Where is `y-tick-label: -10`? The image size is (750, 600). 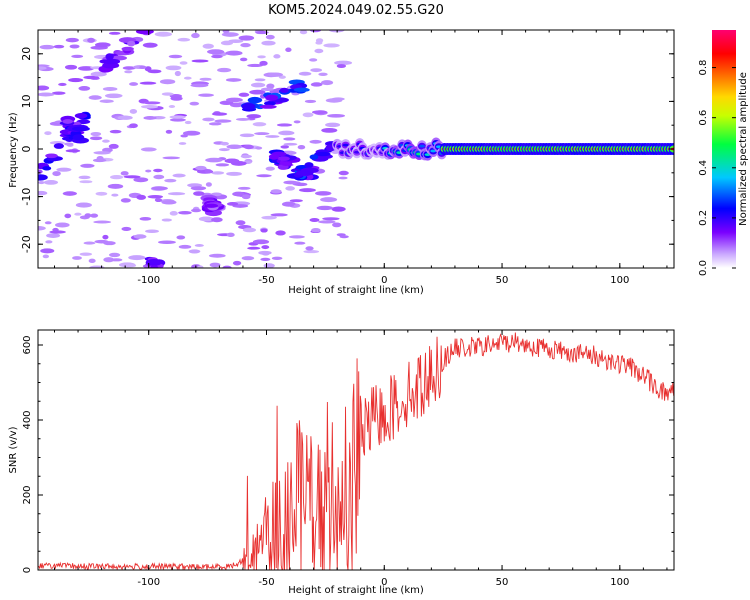 y-tick-label: -10 is located at coordinates (26, 197).